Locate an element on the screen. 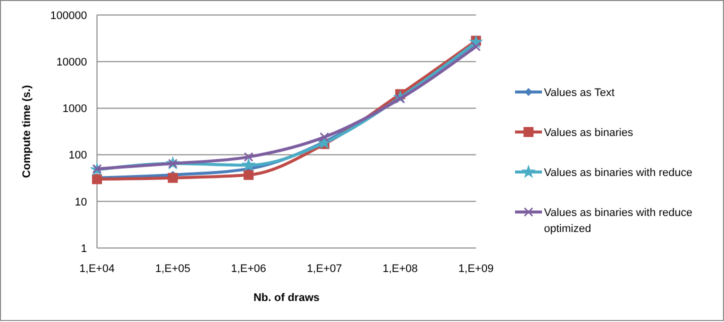 The width and height of the screenshot is (724, 322). y-axis-title: Compute time (s.) is located at coordinates (27, 131).